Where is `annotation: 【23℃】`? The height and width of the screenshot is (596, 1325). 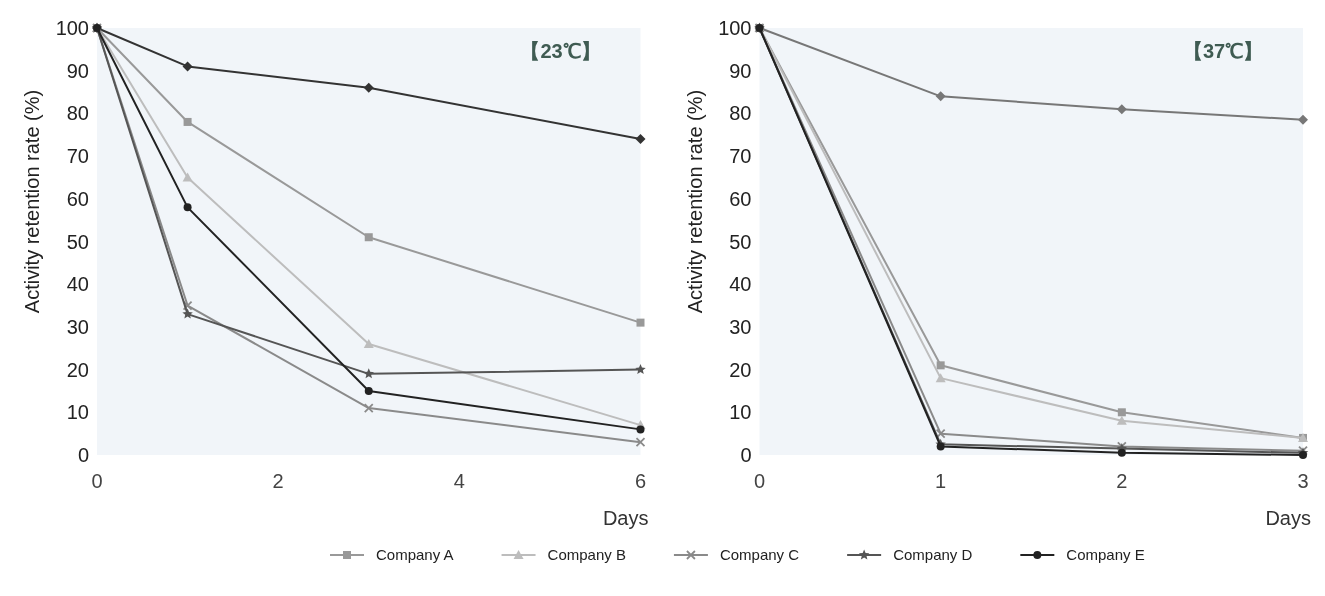
annotation: 【23℃】 is located at coordinates (560, 51).